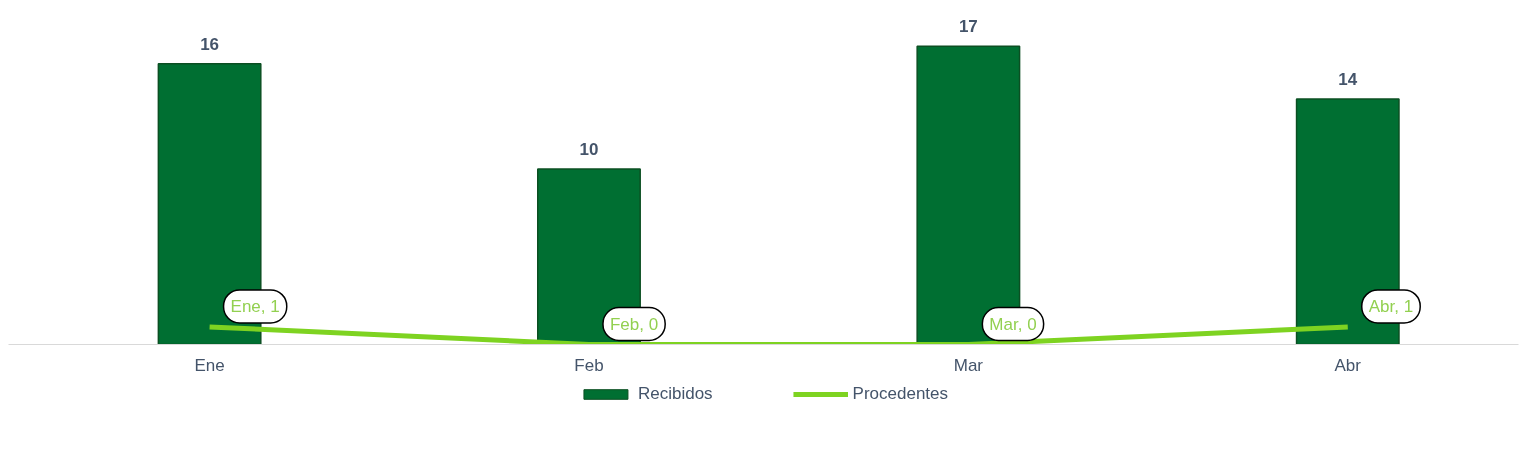 This screenshot has height=464, width=1532. Describe the element at coordinates (968, 27) in the screenshot. I see `data-label: 17` at that location.